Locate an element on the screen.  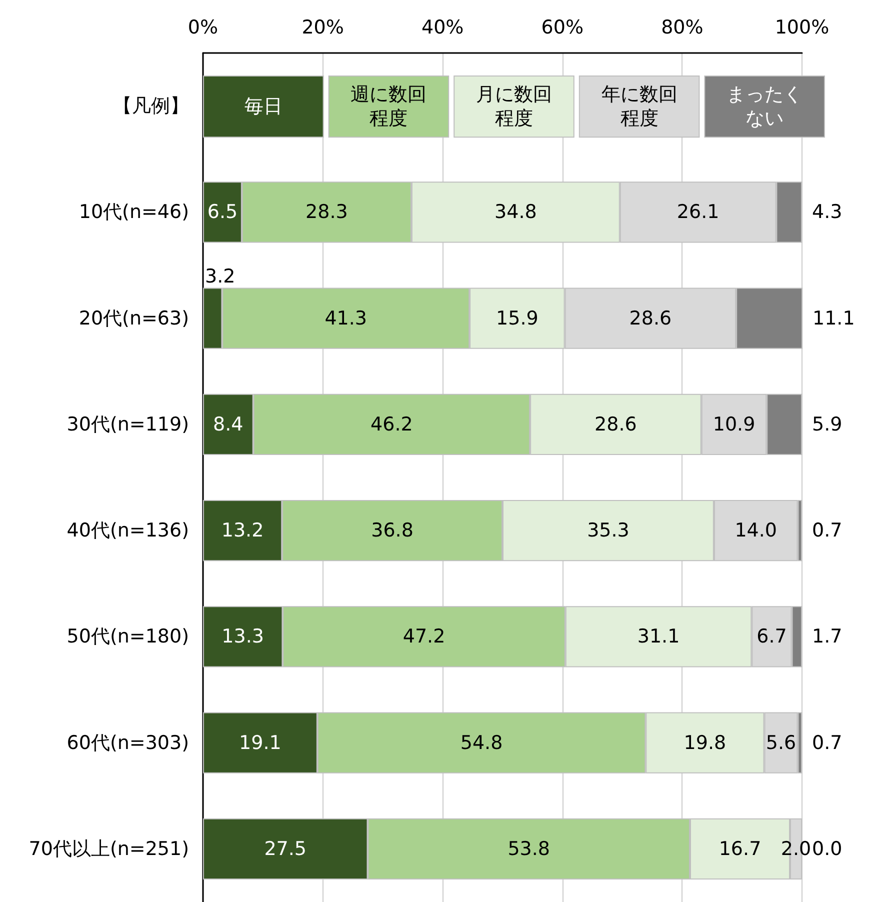
data-label: 2.0 is located at coordinates (796, 849).